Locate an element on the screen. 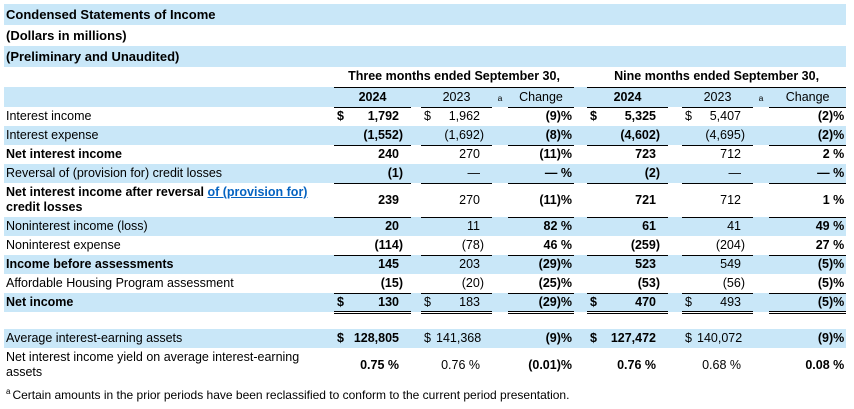 The width and height of the screenshot is (854, 409). nm-2023-value: 712 is located at coordinates (725, 200).